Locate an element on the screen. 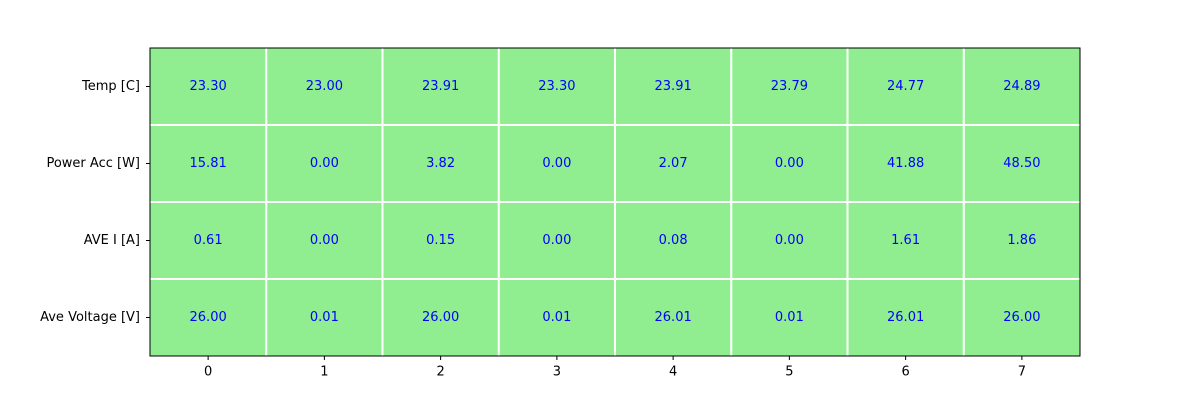  x-tick-label: 7 is located at coordinates (1022, 372).